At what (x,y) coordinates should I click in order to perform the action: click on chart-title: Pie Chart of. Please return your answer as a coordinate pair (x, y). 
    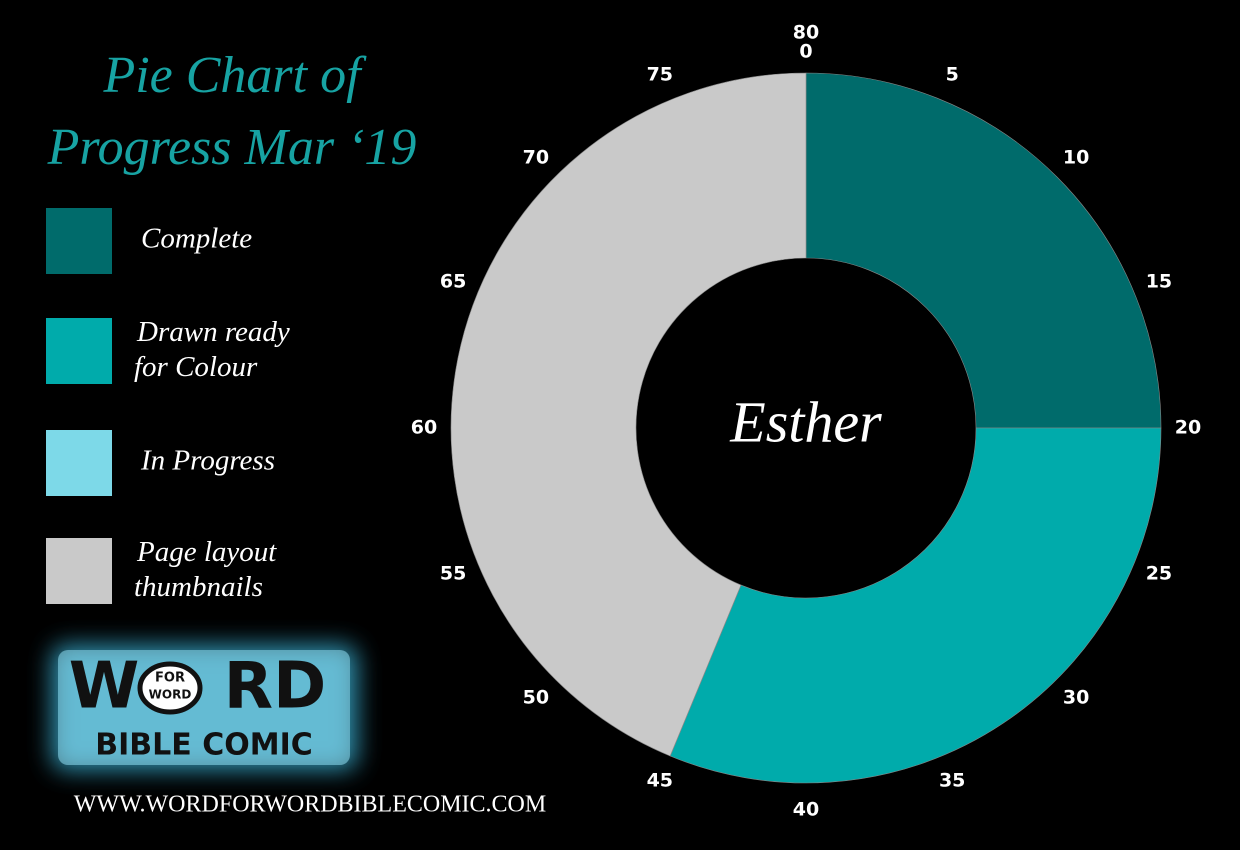
    Looking at the image, I should click on (234, 75).